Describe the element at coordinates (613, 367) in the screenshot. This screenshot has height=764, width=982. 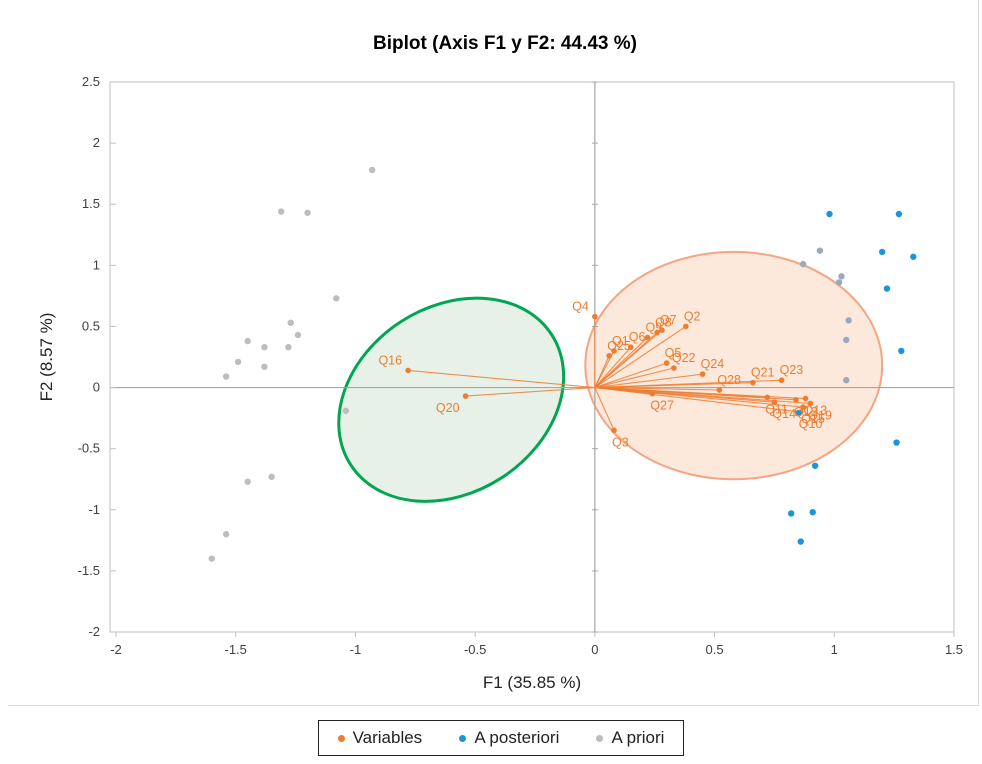
I see `variable-vector-q6` at that location.